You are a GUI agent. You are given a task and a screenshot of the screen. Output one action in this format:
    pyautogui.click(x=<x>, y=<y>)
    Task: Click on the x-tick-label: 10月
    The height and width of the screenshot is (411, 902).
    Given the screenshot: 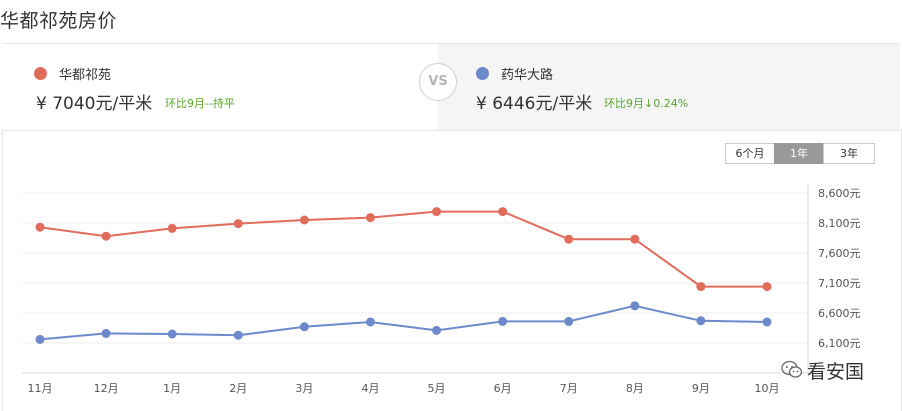 What is the action you would take?
    pyautogui.click(x=767, y=388)
    